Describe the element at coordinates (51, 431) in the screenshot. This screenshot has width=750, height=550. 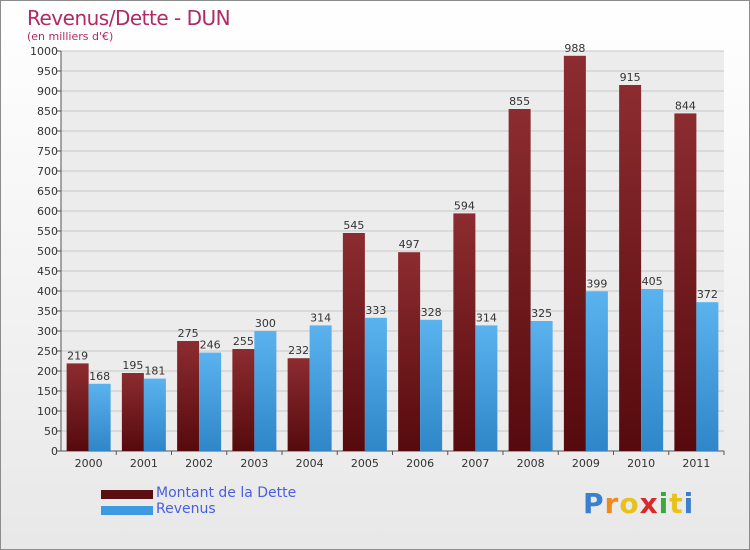
I see `y-tick-label: 50` at that location.